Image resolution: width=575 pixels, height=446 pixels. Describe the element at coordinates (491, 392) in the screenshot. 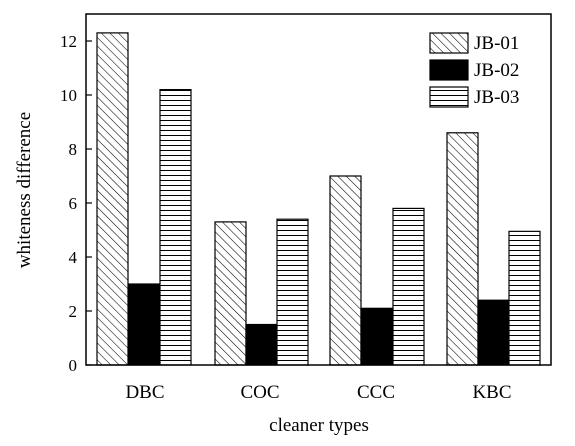

I see `x-tick-label: KBC` at that location.